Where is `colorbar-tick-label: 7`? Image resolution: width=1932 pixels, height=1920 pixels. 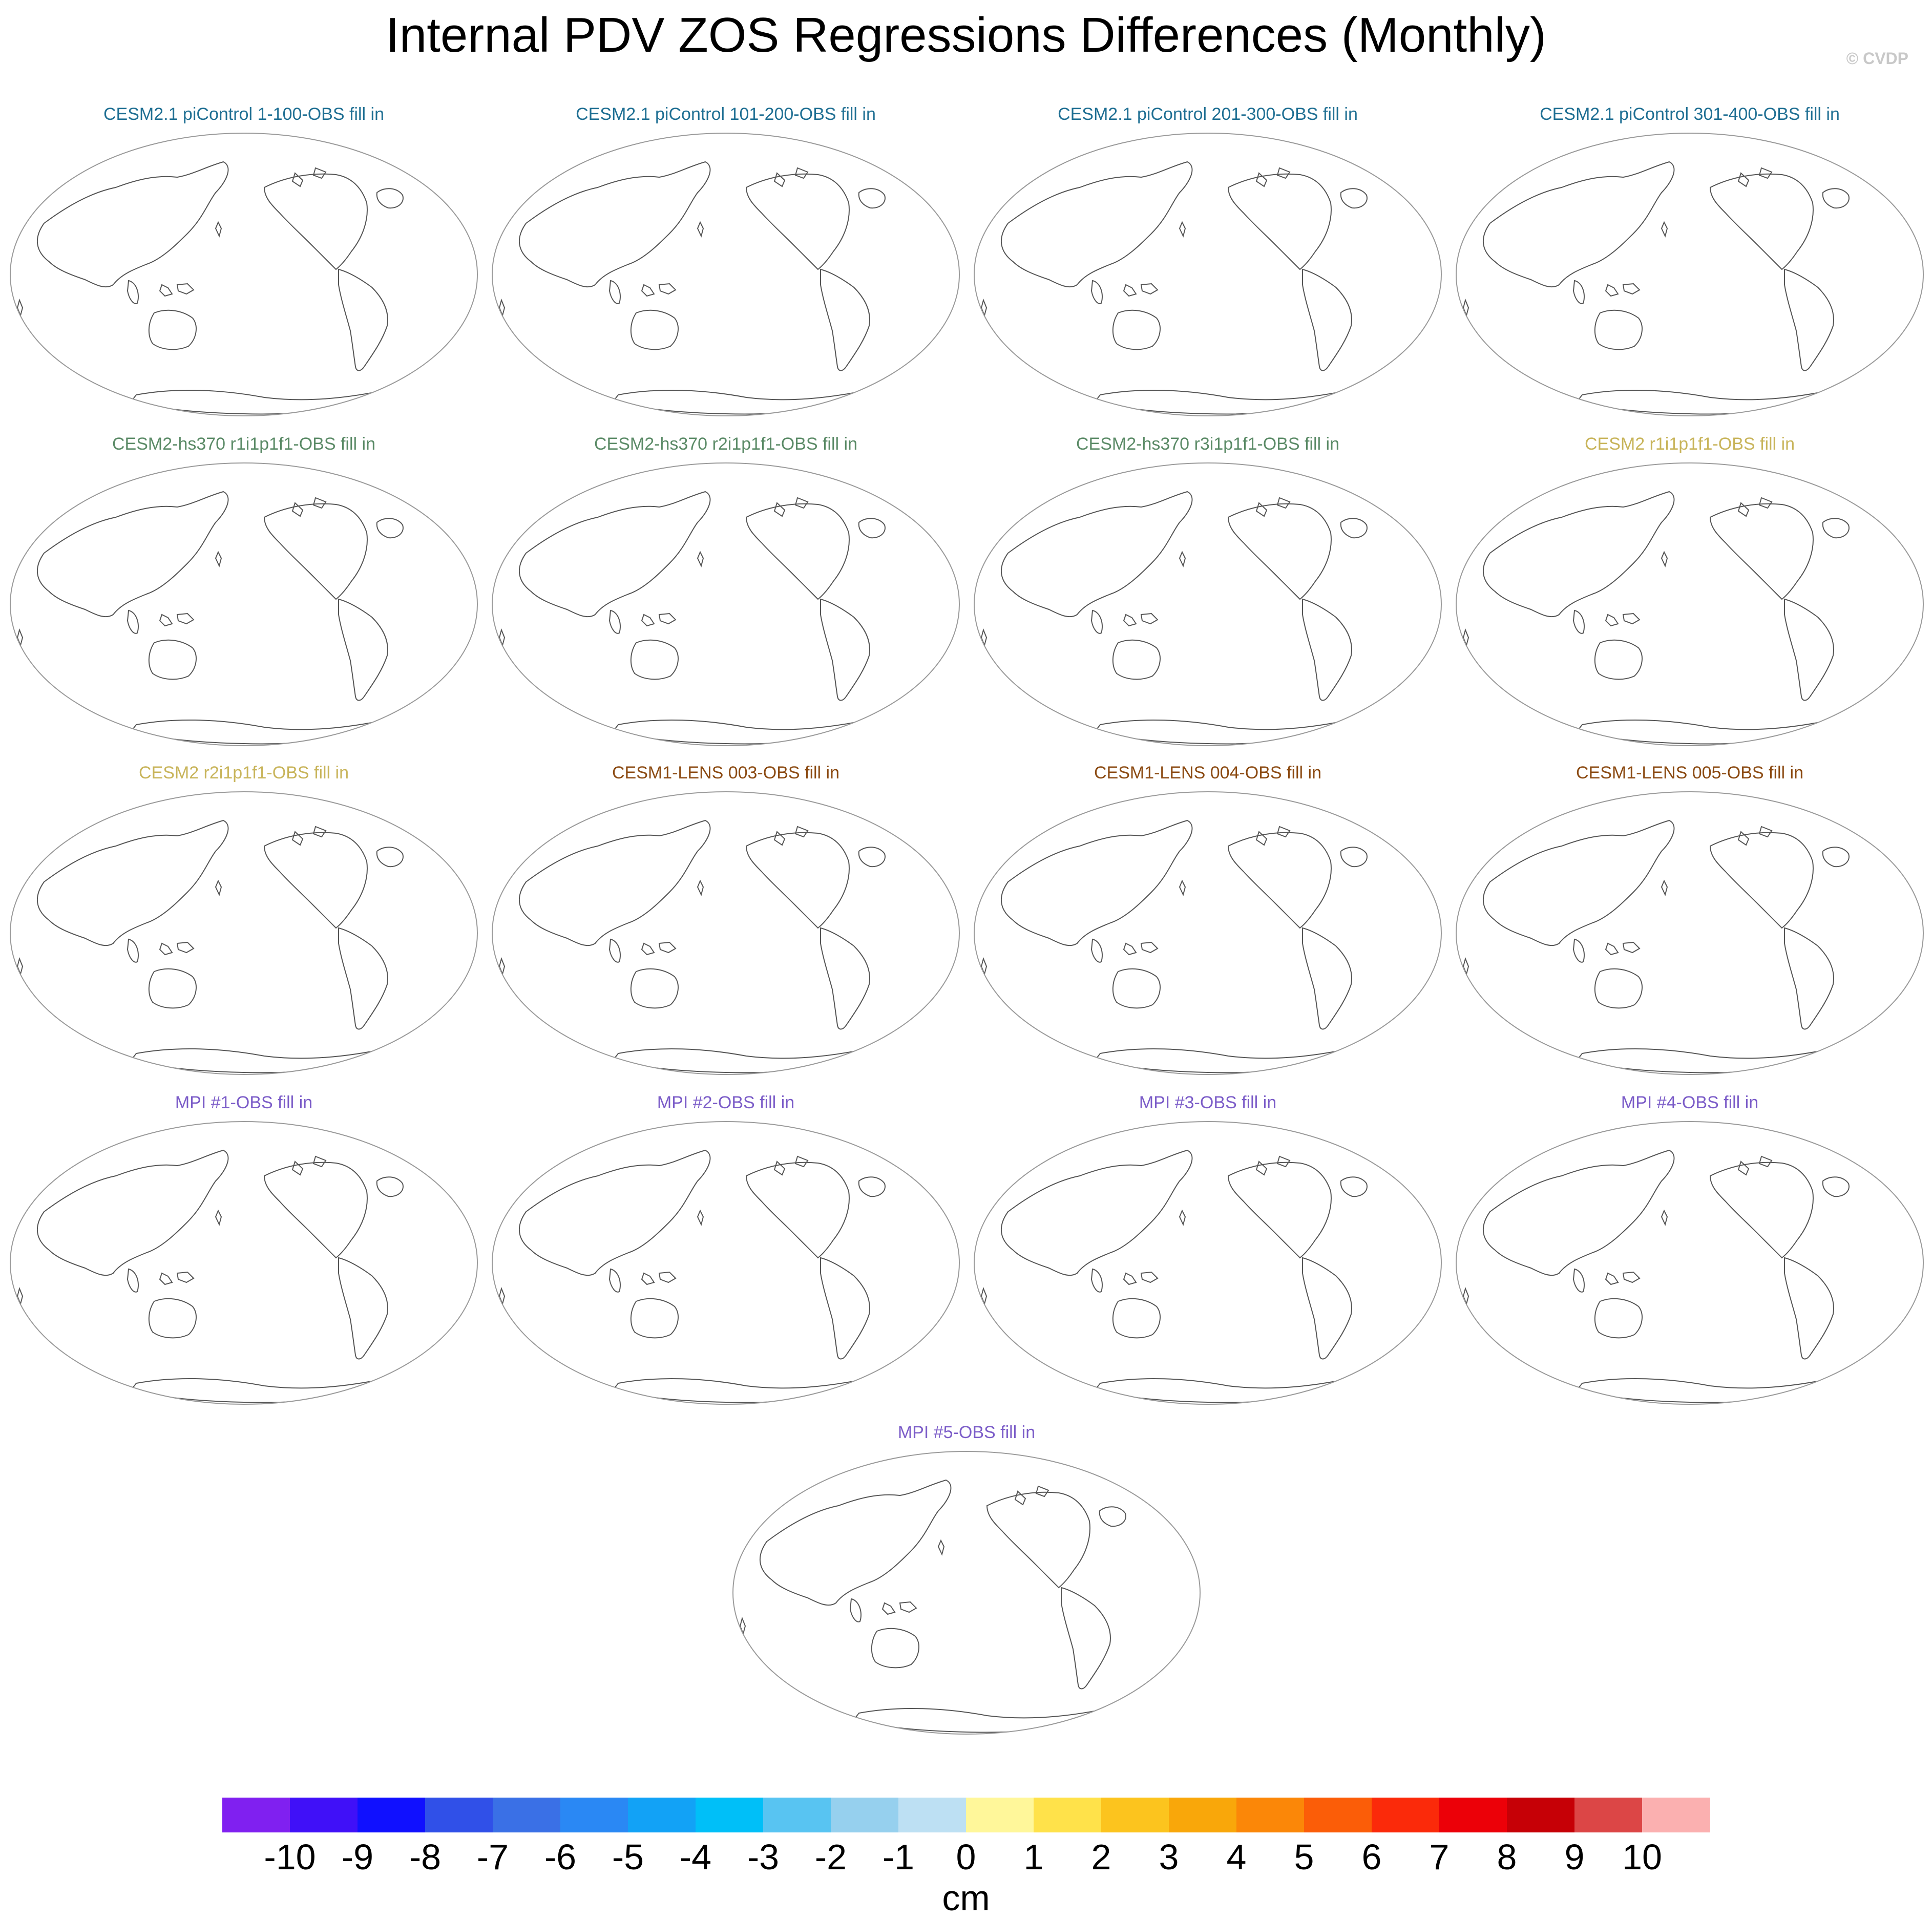
colorbar-tick-label: 7 is located at coordinates (1439, 1857).